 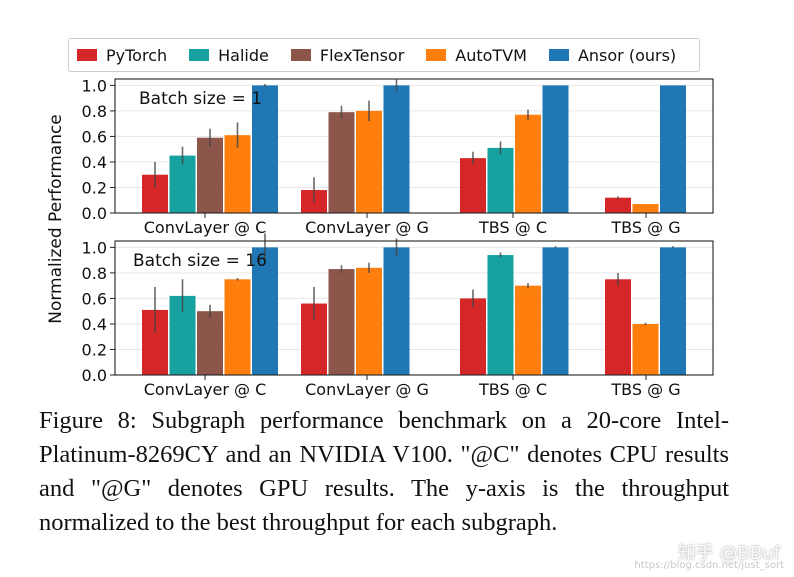 I want to click on legend-item: Halide, so click(x=229, y=55).